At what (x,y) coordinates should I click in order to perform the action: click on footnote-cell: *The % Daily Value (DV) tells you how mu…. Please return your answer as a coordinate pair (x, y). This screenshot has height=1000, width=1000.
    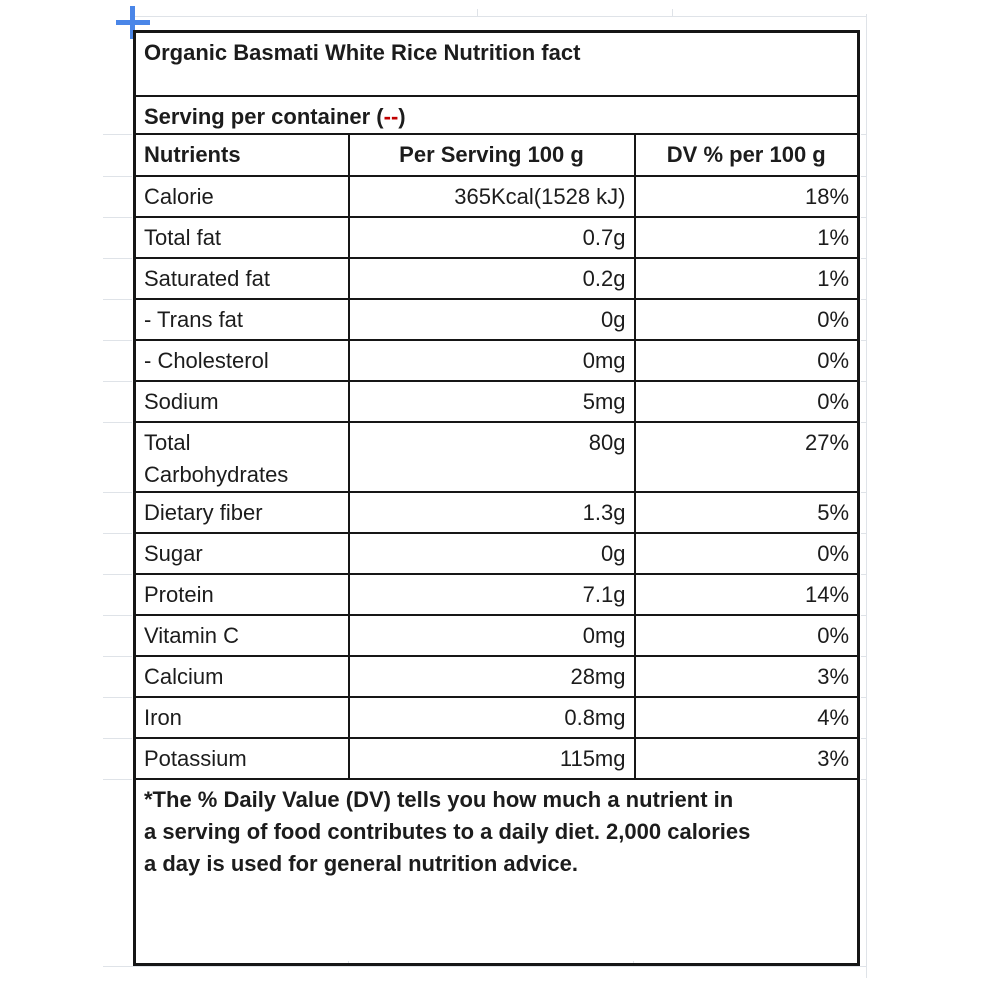
    Looking at the image, I should click on (496, 871).